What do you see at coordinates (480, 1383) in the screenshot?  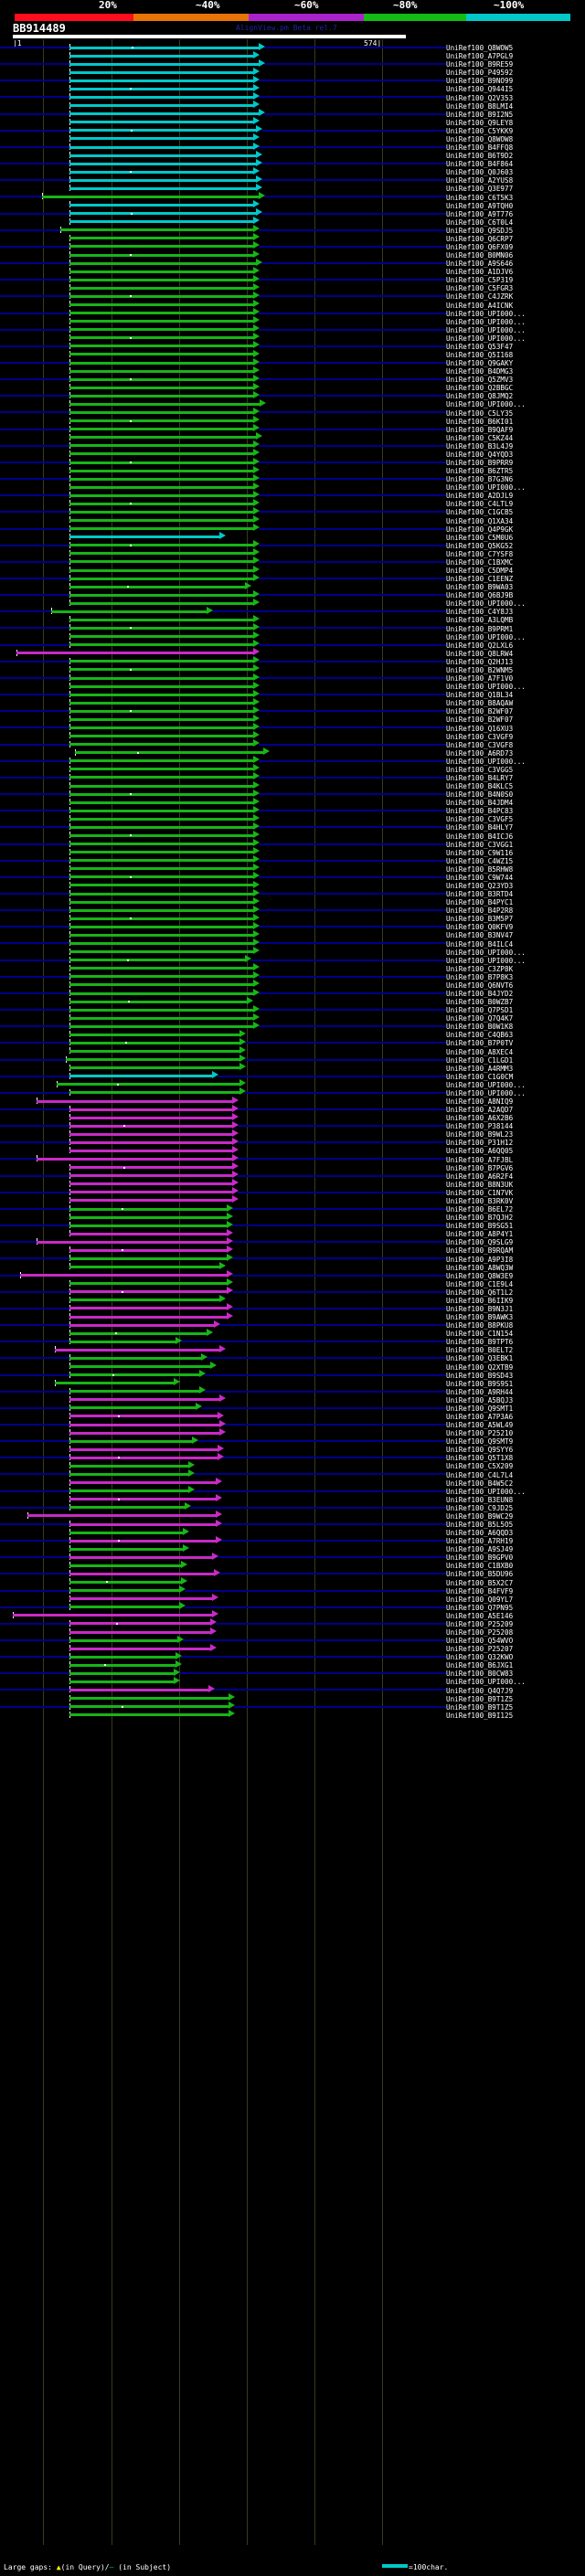 I see `hit-label: UniRef100_B9S9S1` at bounding box center [480, 1383].